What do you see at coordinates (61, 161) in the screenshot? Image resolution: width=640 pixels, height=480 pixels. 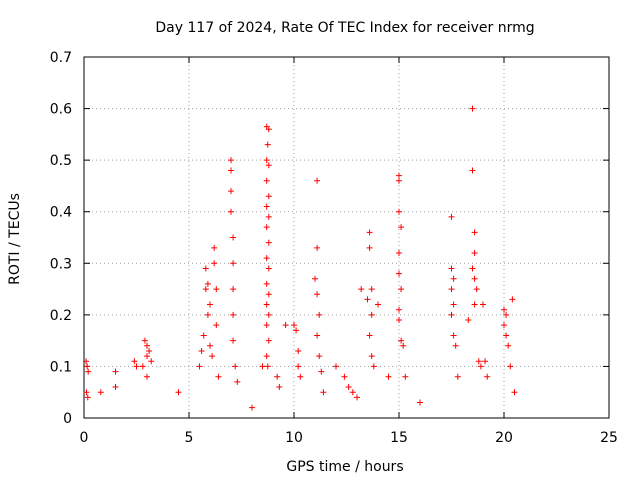 I see `y-tick-label: 0.5` at bounding box center [61, 161].